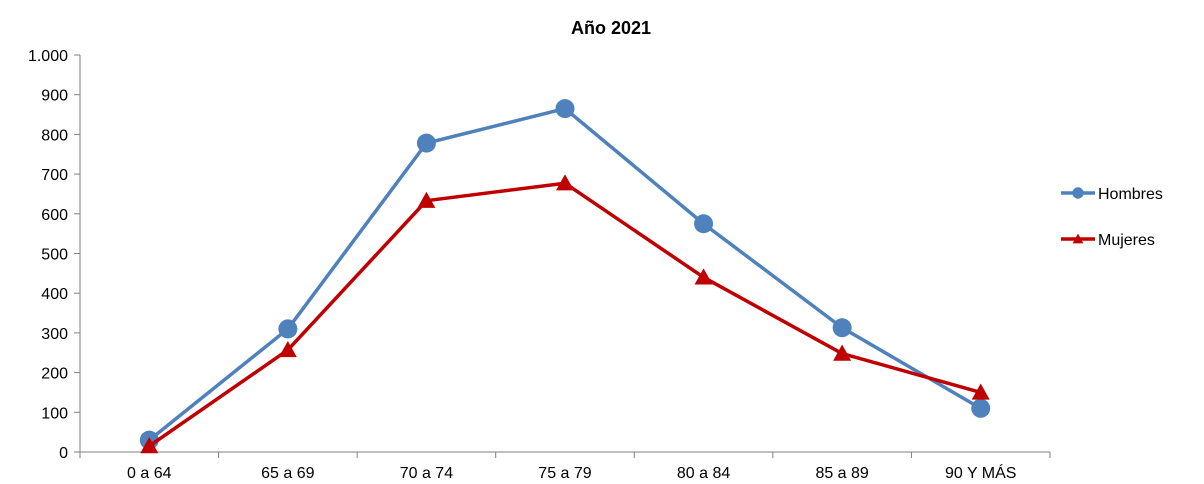 The width and height of the screenshot is (1204, 484). Describe the element at coordinates (703, 473) in the screenshot. I see `x-tick-label: 80 a 84` at that location.